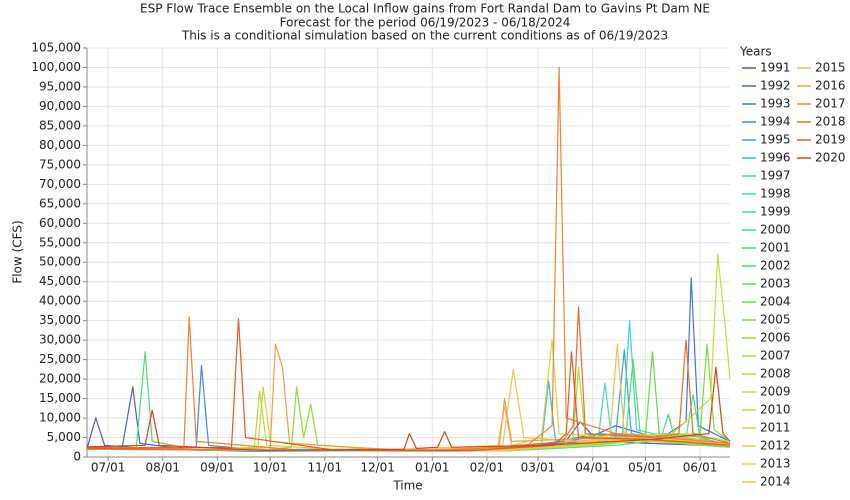 The height and width of the screenshot is (500, 850). I want to click on y-tick-label: 95,000, so click(60, 86).